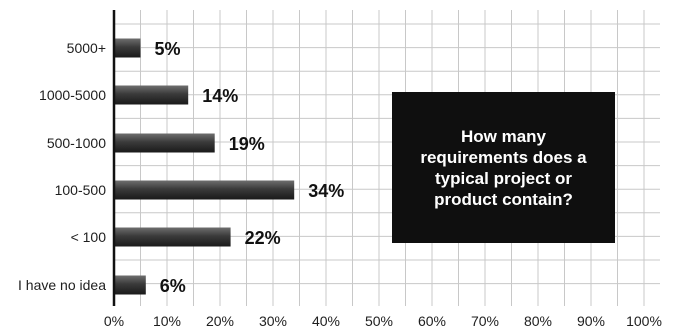 The width and height of the screenshot is (673, 331). I want to click on x-tick-label: 80%, so click(538, 321).